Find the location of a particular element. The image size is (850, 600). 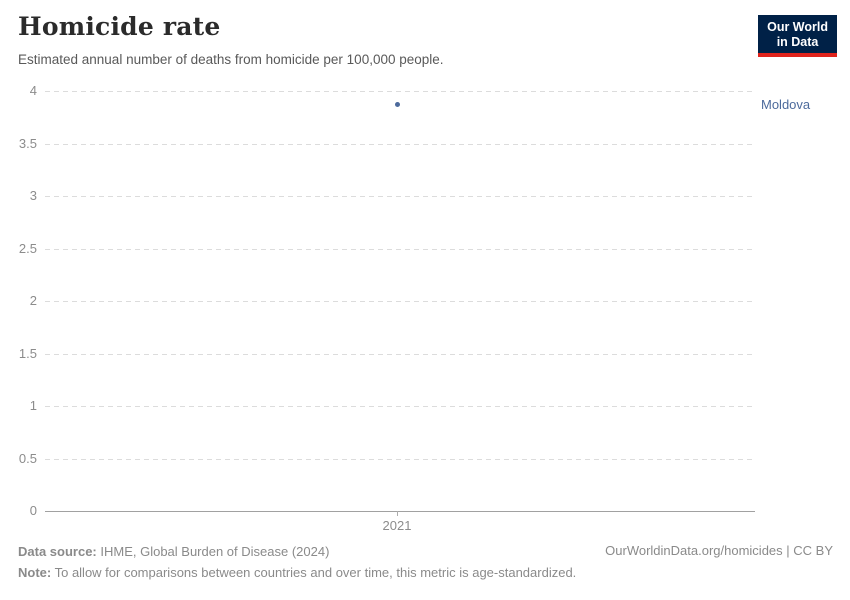

x-axis-line is located at coordinates (400, 511).